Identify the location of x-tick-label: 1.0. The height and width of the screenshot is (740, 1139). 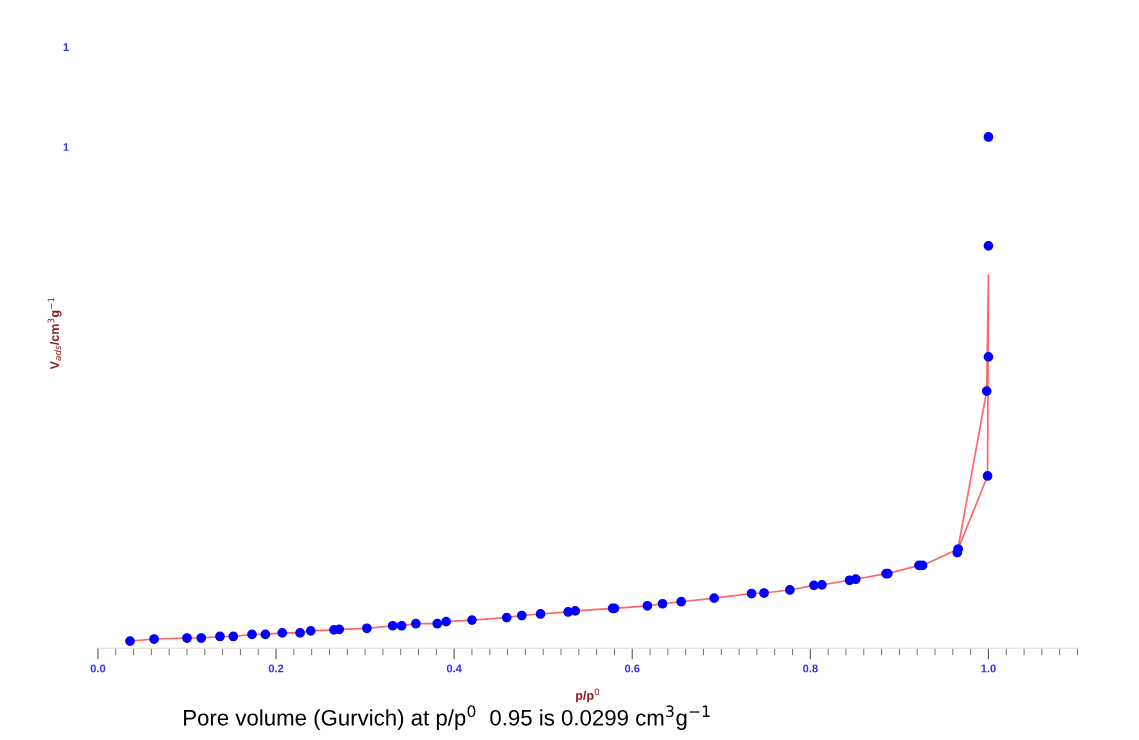
(988, 668).